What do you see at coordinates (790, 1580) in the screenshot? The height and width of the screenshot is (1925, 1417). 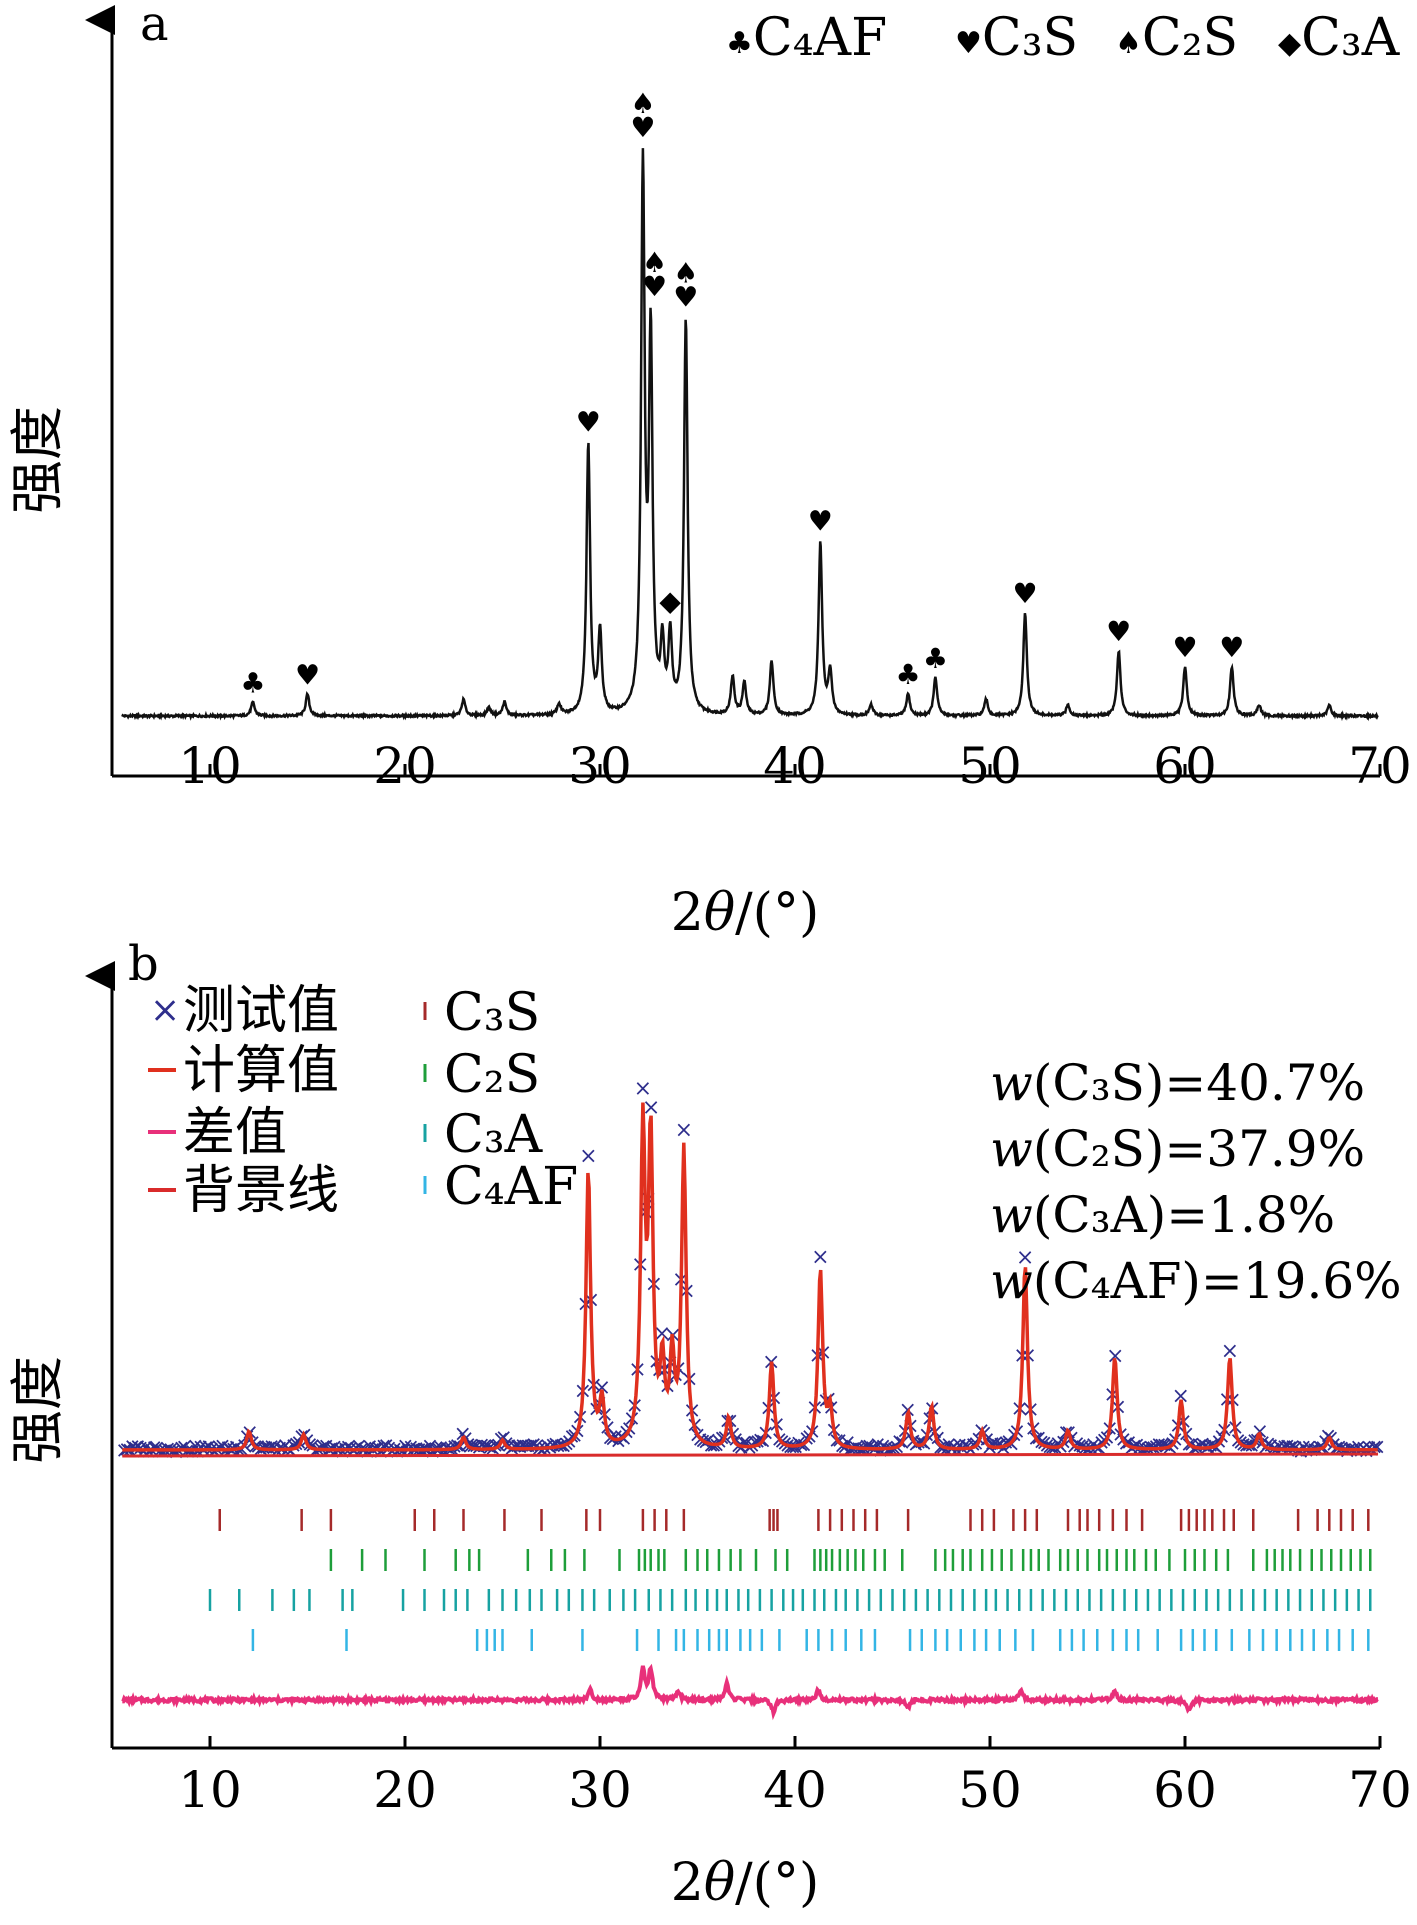 I see `panel-b-reflection-ticks` at bounding box center [790, 1580].